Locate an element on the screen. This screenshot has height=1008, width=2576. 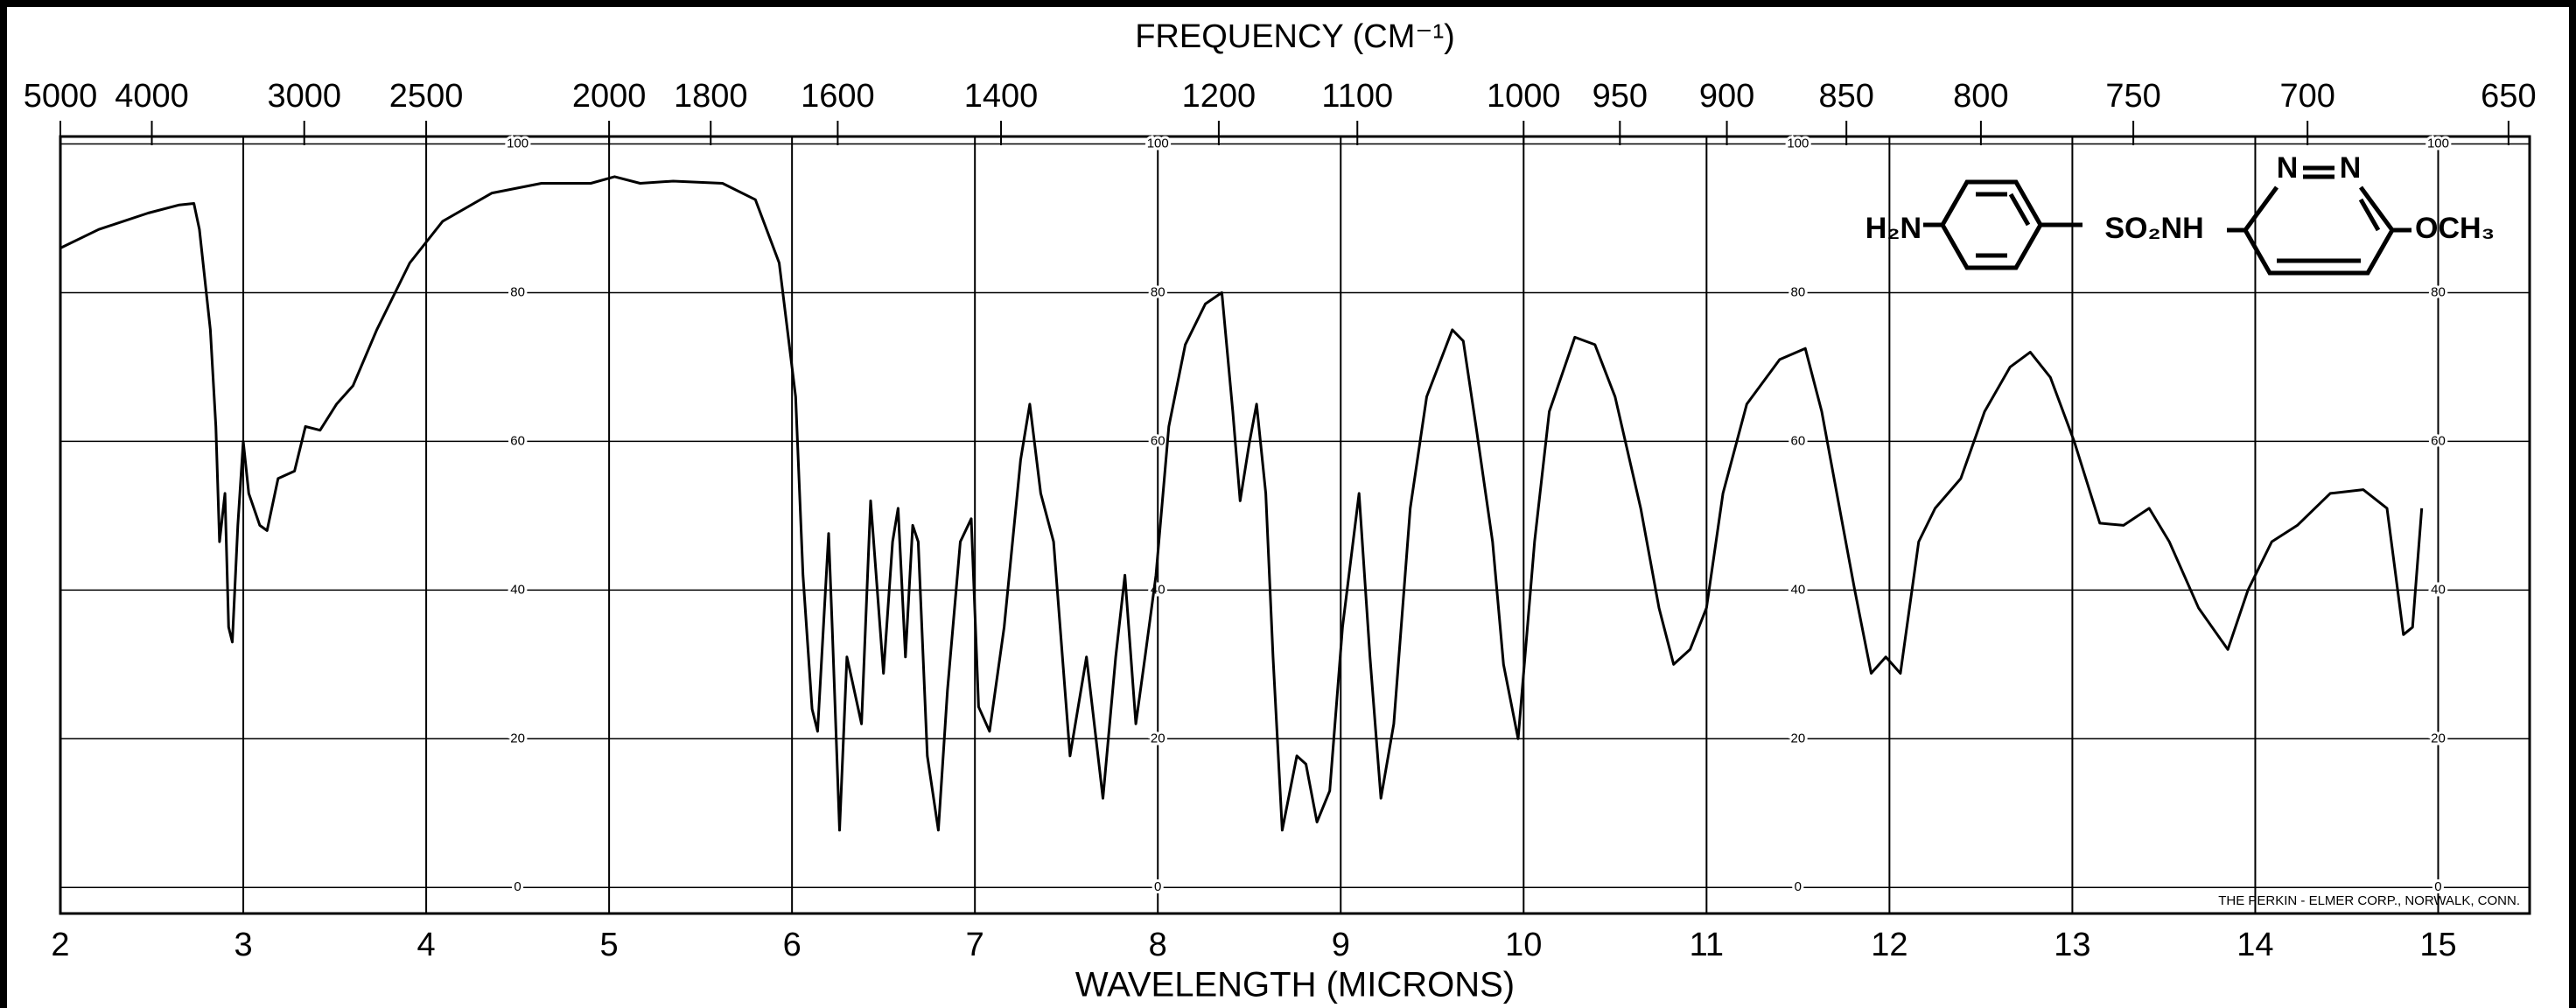
x-tick-label: 8 is located at coordinates (1158, 945).